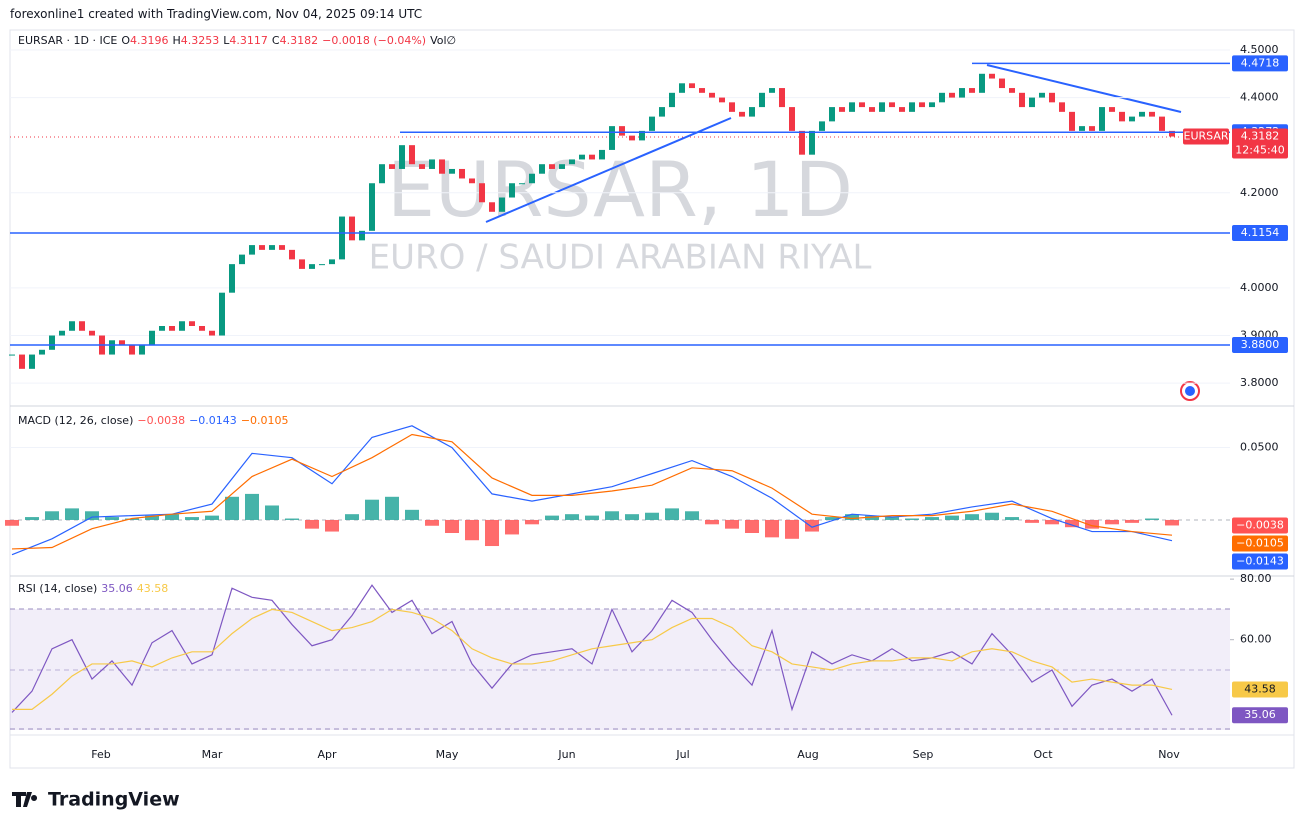 Image resolution: width=1304 pixels, height=833 pixels. Describe the element at coordinates (1259, 382) in the screenshot. I see `y-tick-label: 3.8000` at that location.